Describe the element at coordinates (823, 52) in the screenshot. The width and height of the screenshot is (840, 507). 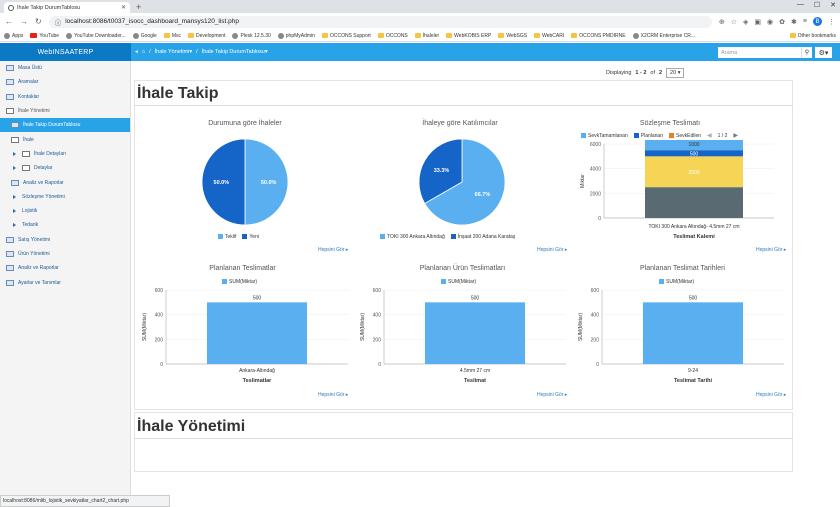
I see `gear-icon: ⚙▾` at that location.